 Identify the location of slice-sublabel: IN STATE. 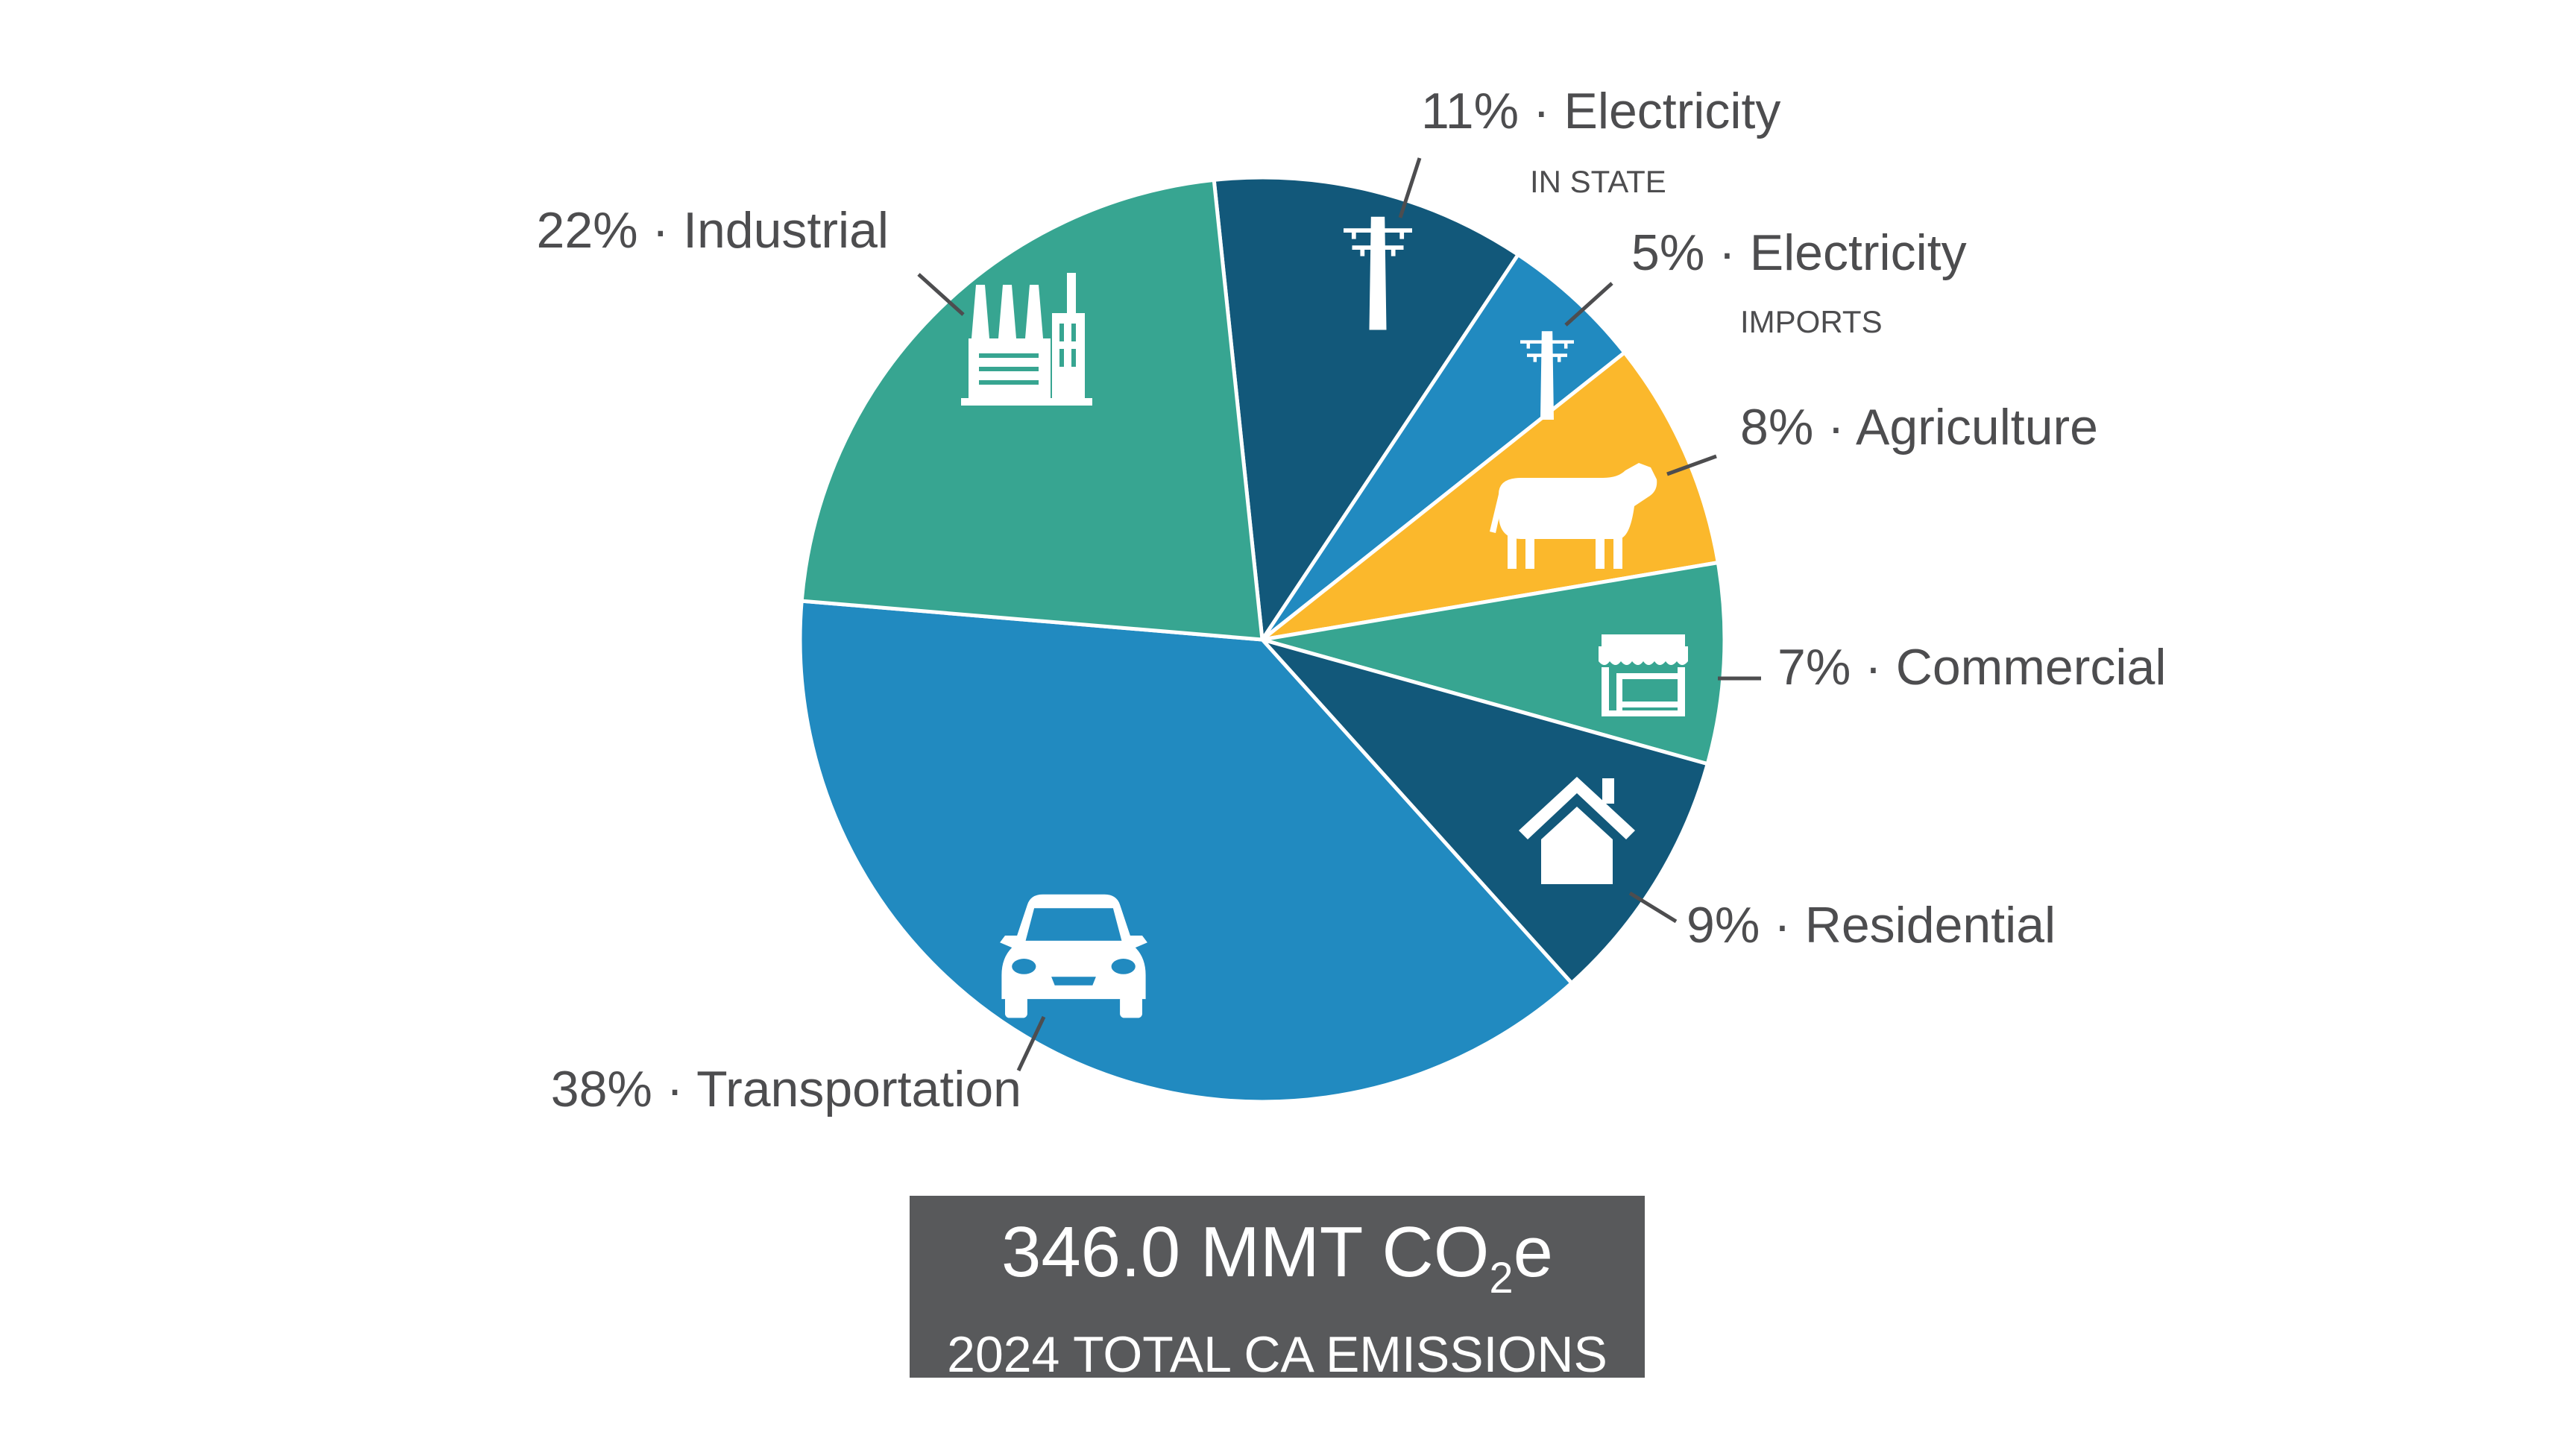
(1598, 181).